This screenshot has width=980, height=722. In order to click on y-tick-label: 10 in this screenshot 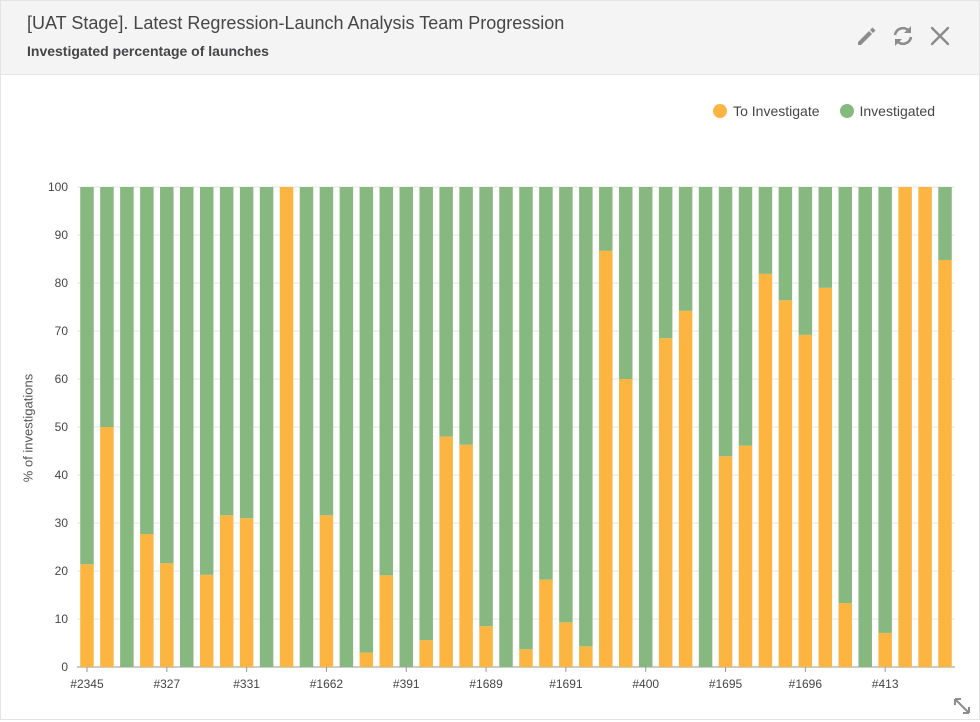, I will do `click(62, 619)`.